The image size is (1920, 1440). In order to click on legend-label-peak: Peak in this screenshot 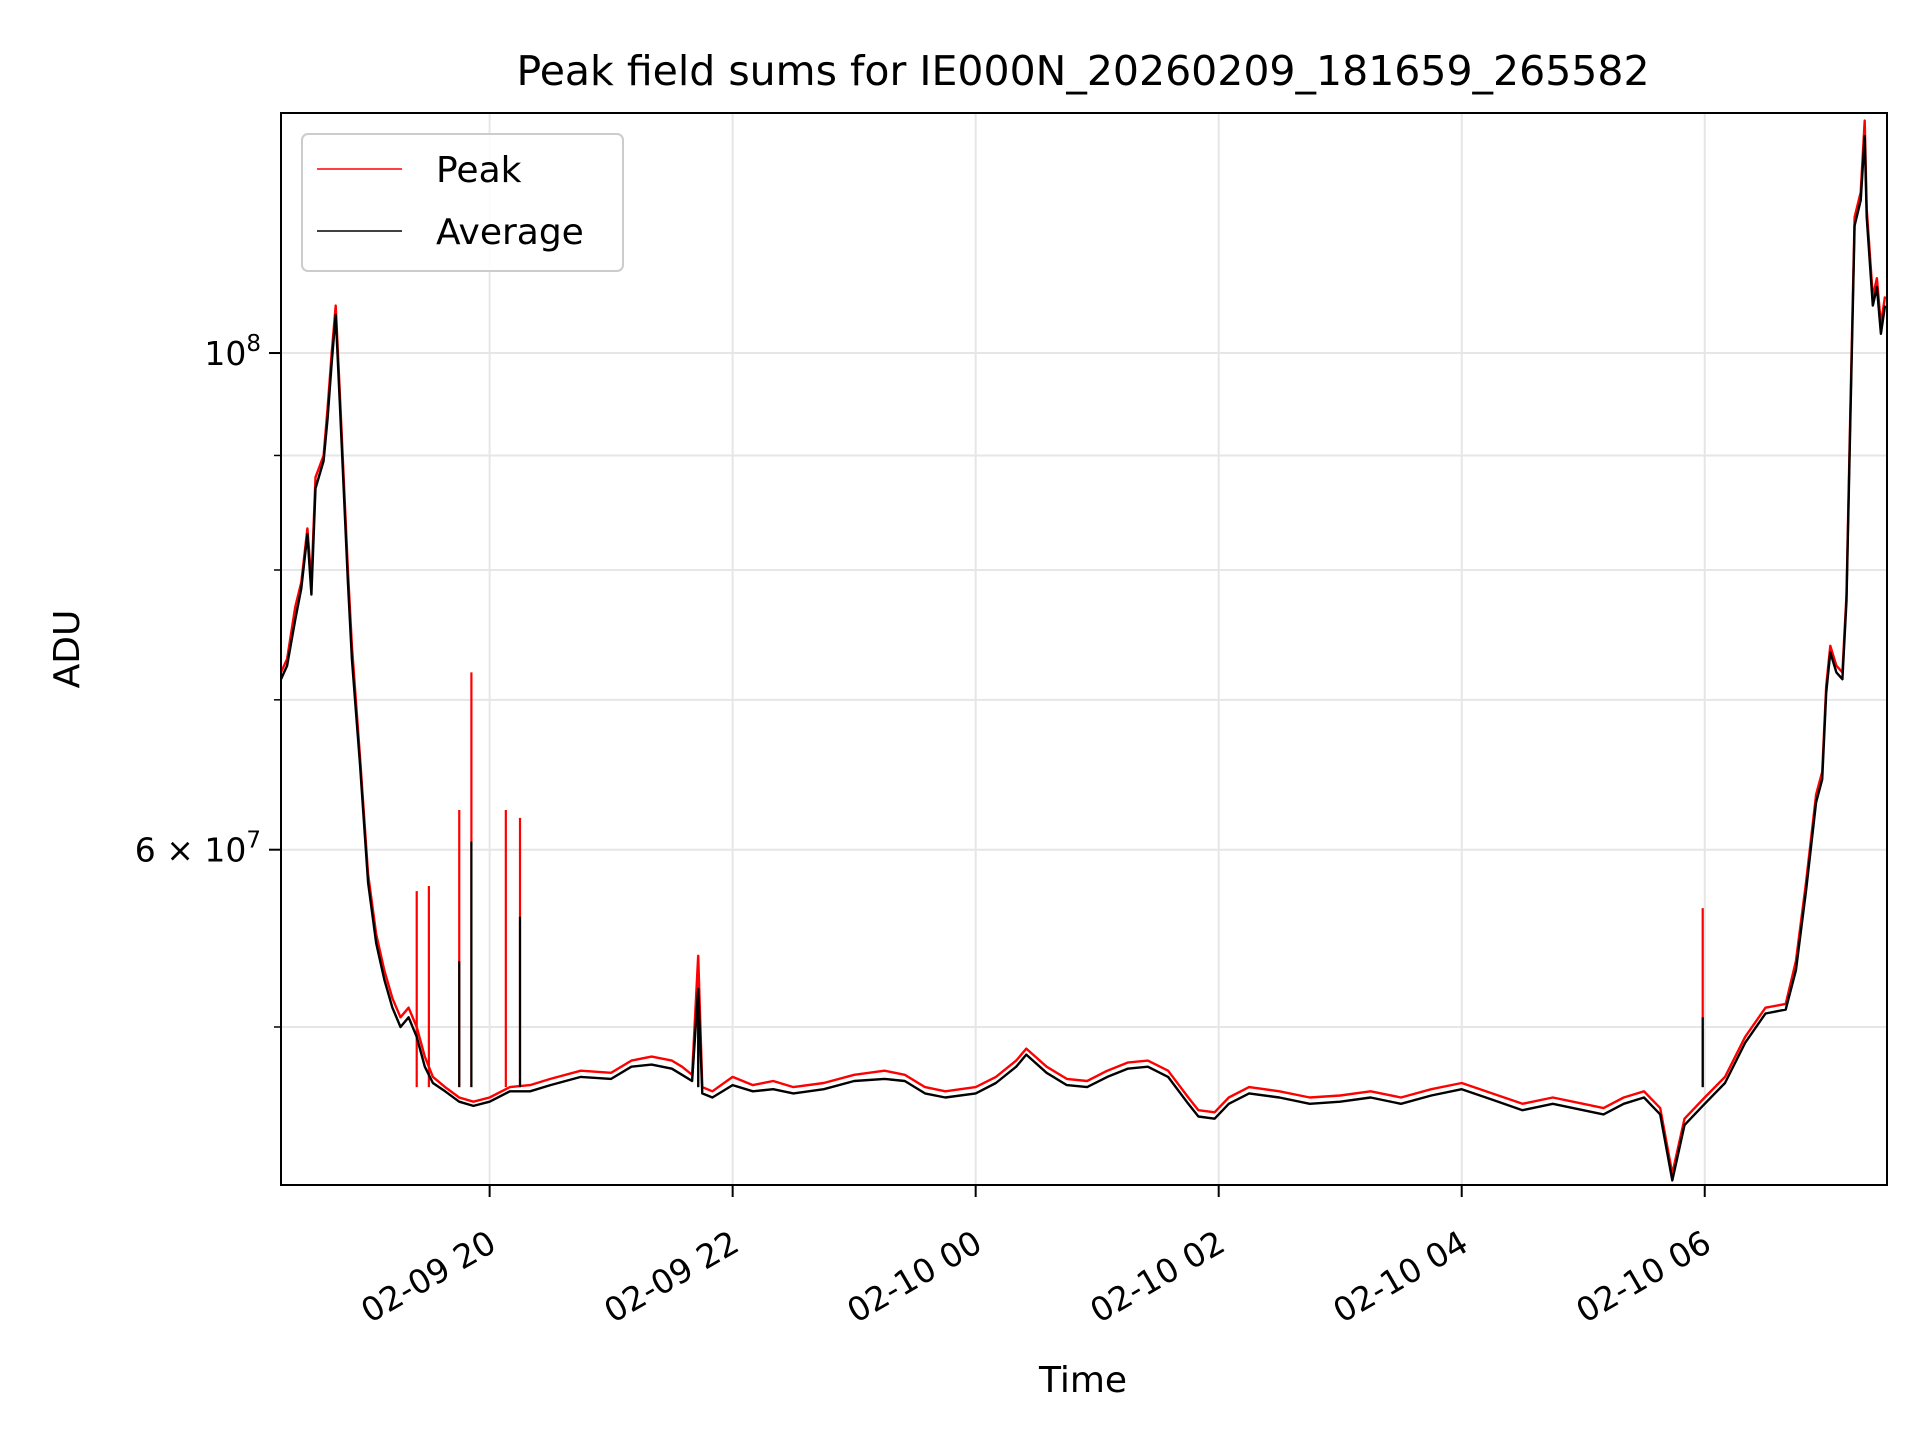, I will do `click(479, 170)`.